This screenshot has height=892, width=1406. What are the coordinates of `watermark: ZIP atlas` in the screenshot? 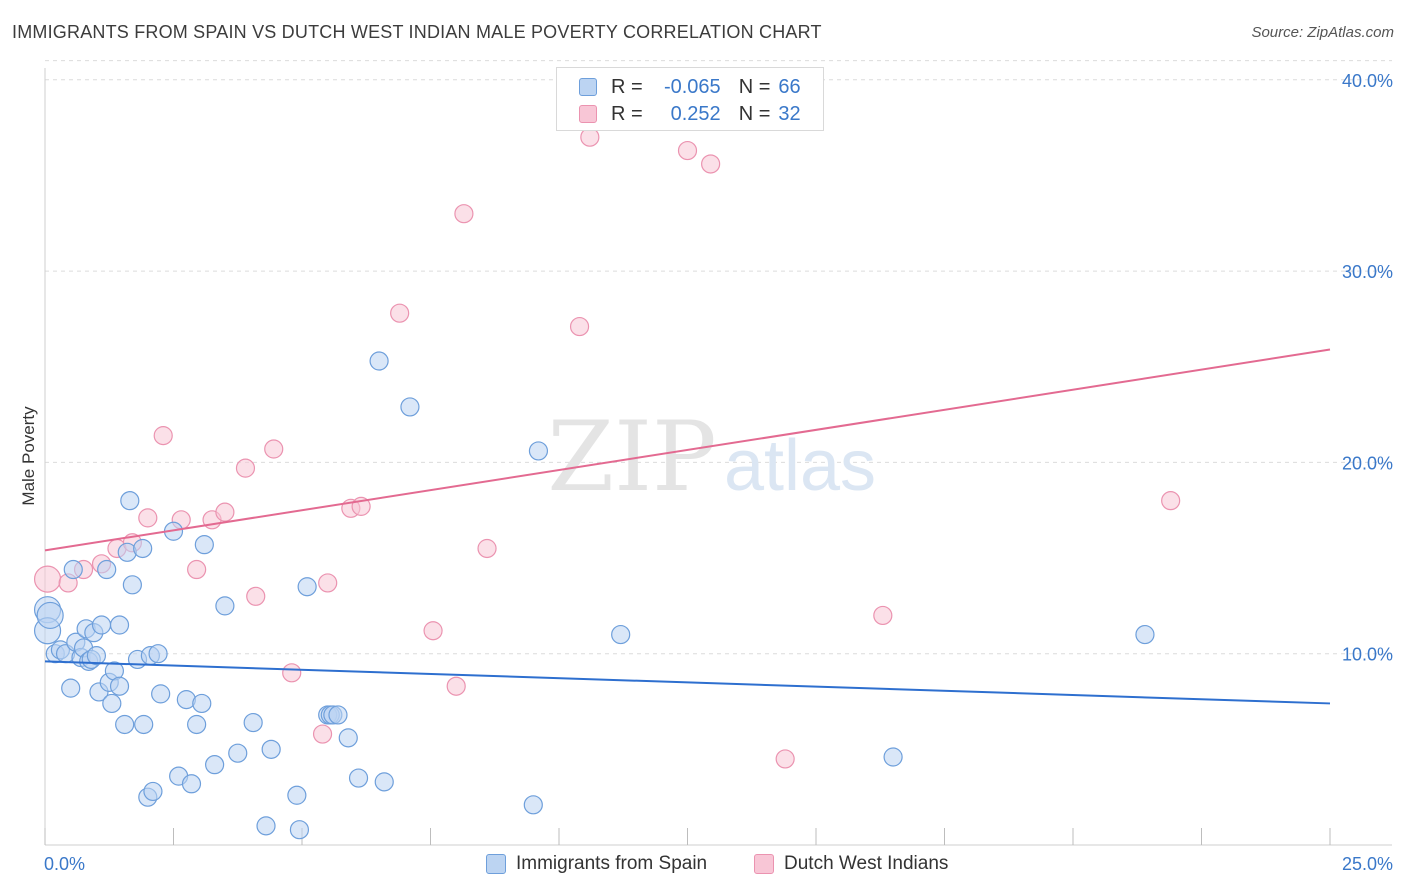 It's located at (711, 457).